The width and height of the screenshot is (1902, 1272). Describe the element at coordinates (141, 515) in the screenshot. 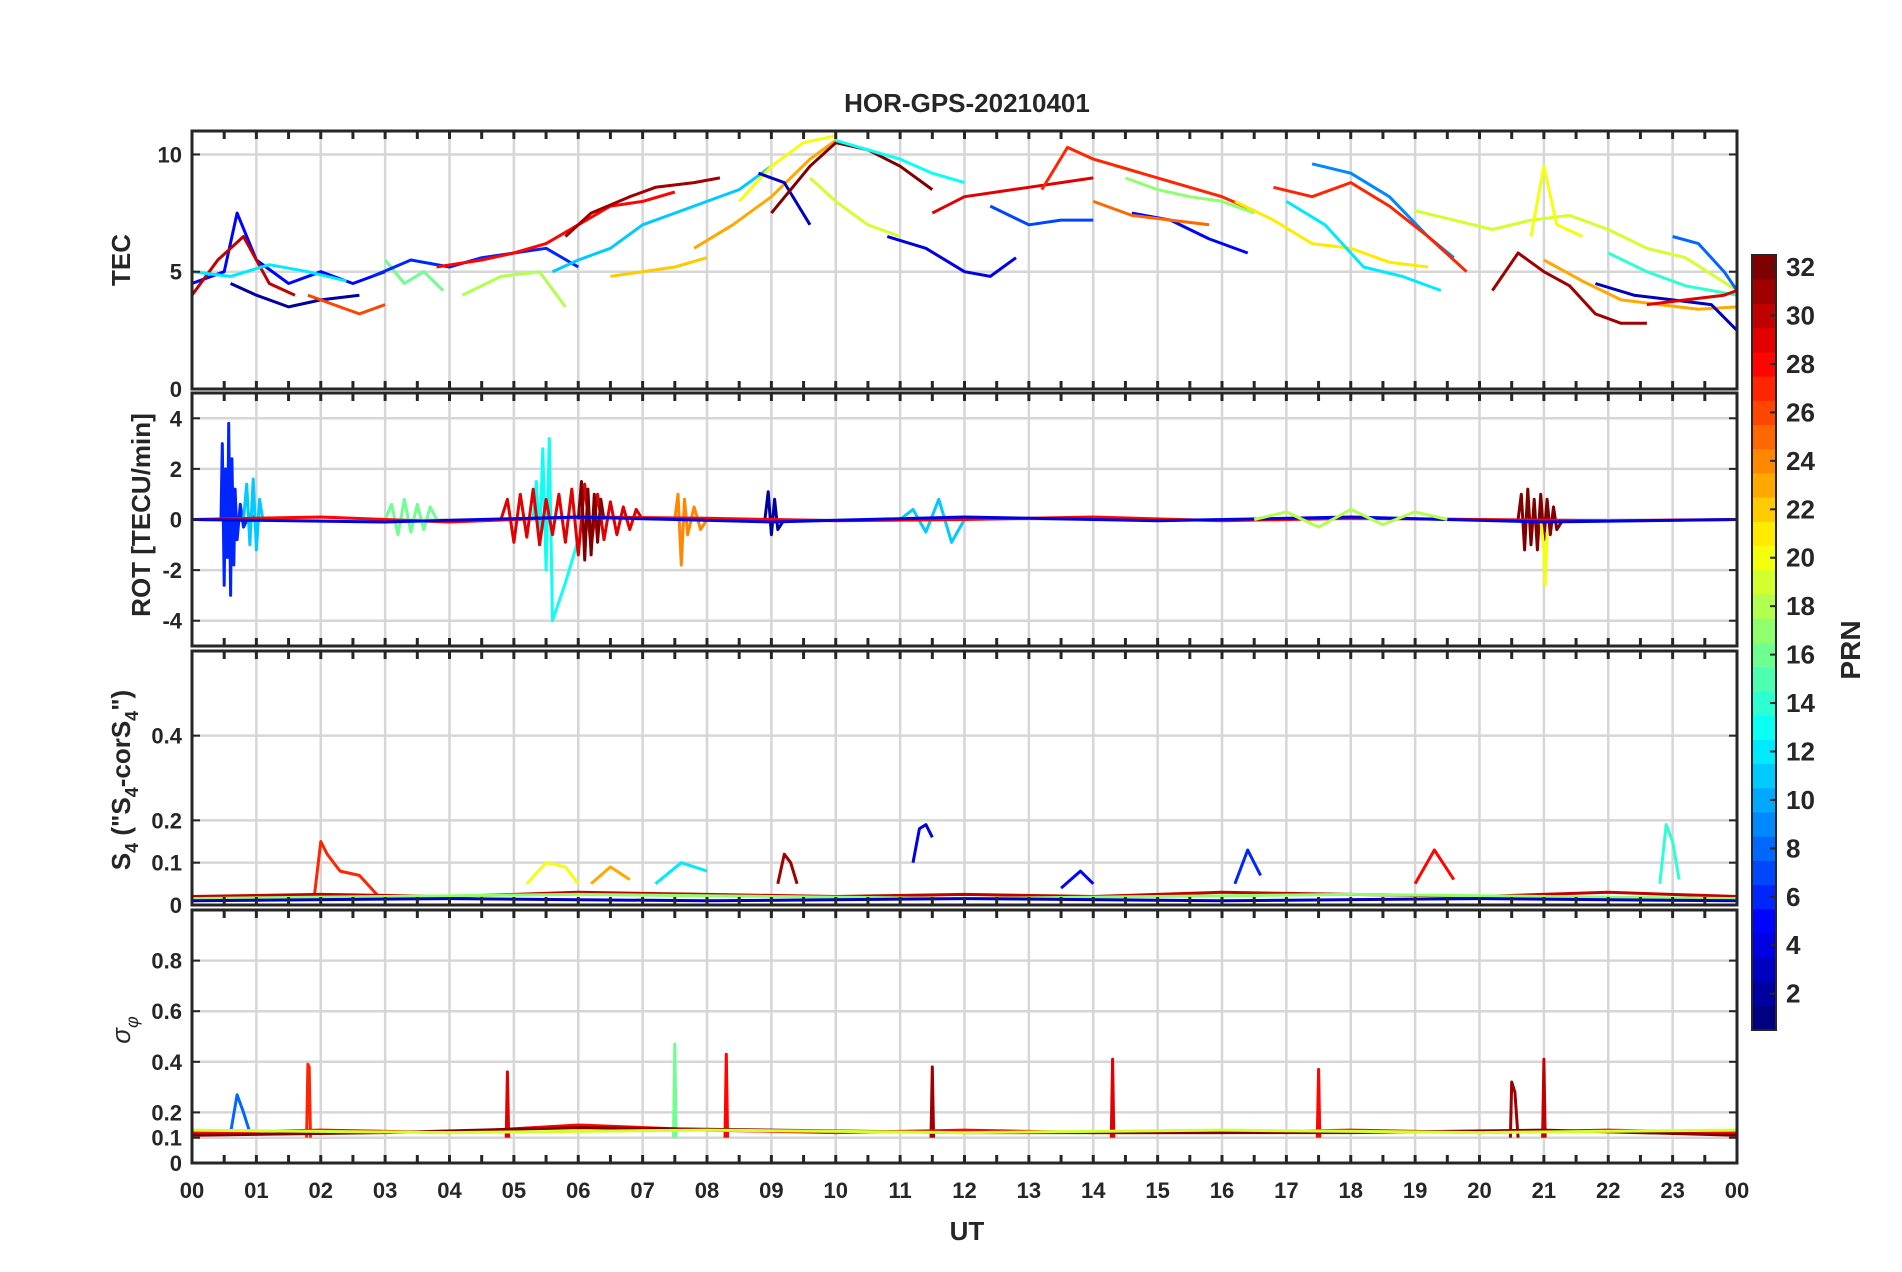

I see `rot-ylabel: ROT [TECU/min]` at that location.